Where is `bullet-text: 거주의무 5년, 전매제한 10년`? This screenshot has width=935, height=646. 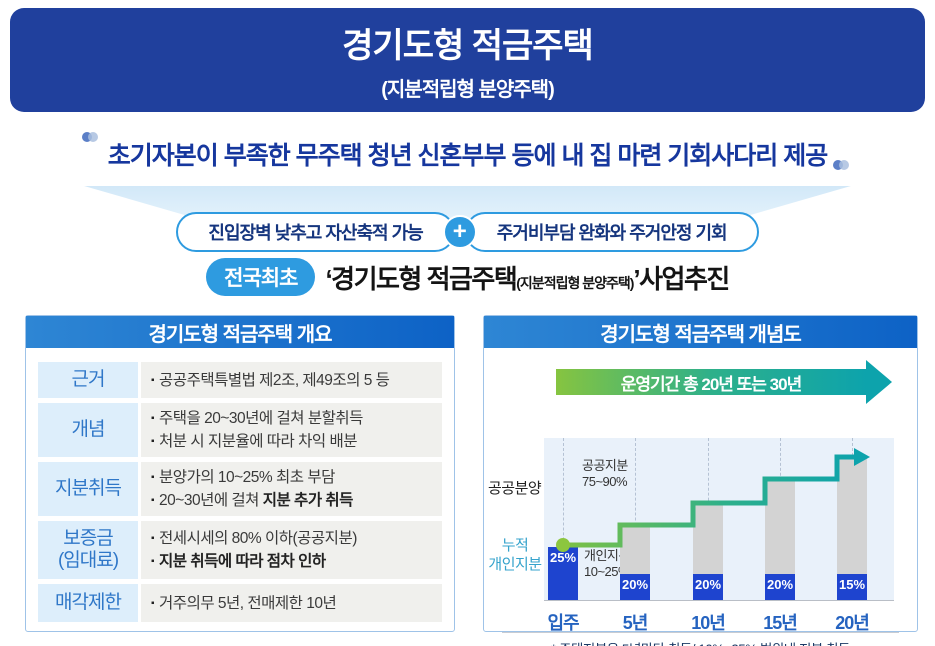
bullet-text: 거주의무 5년, 전매제한 10년 is located at coordinates (248, 603).